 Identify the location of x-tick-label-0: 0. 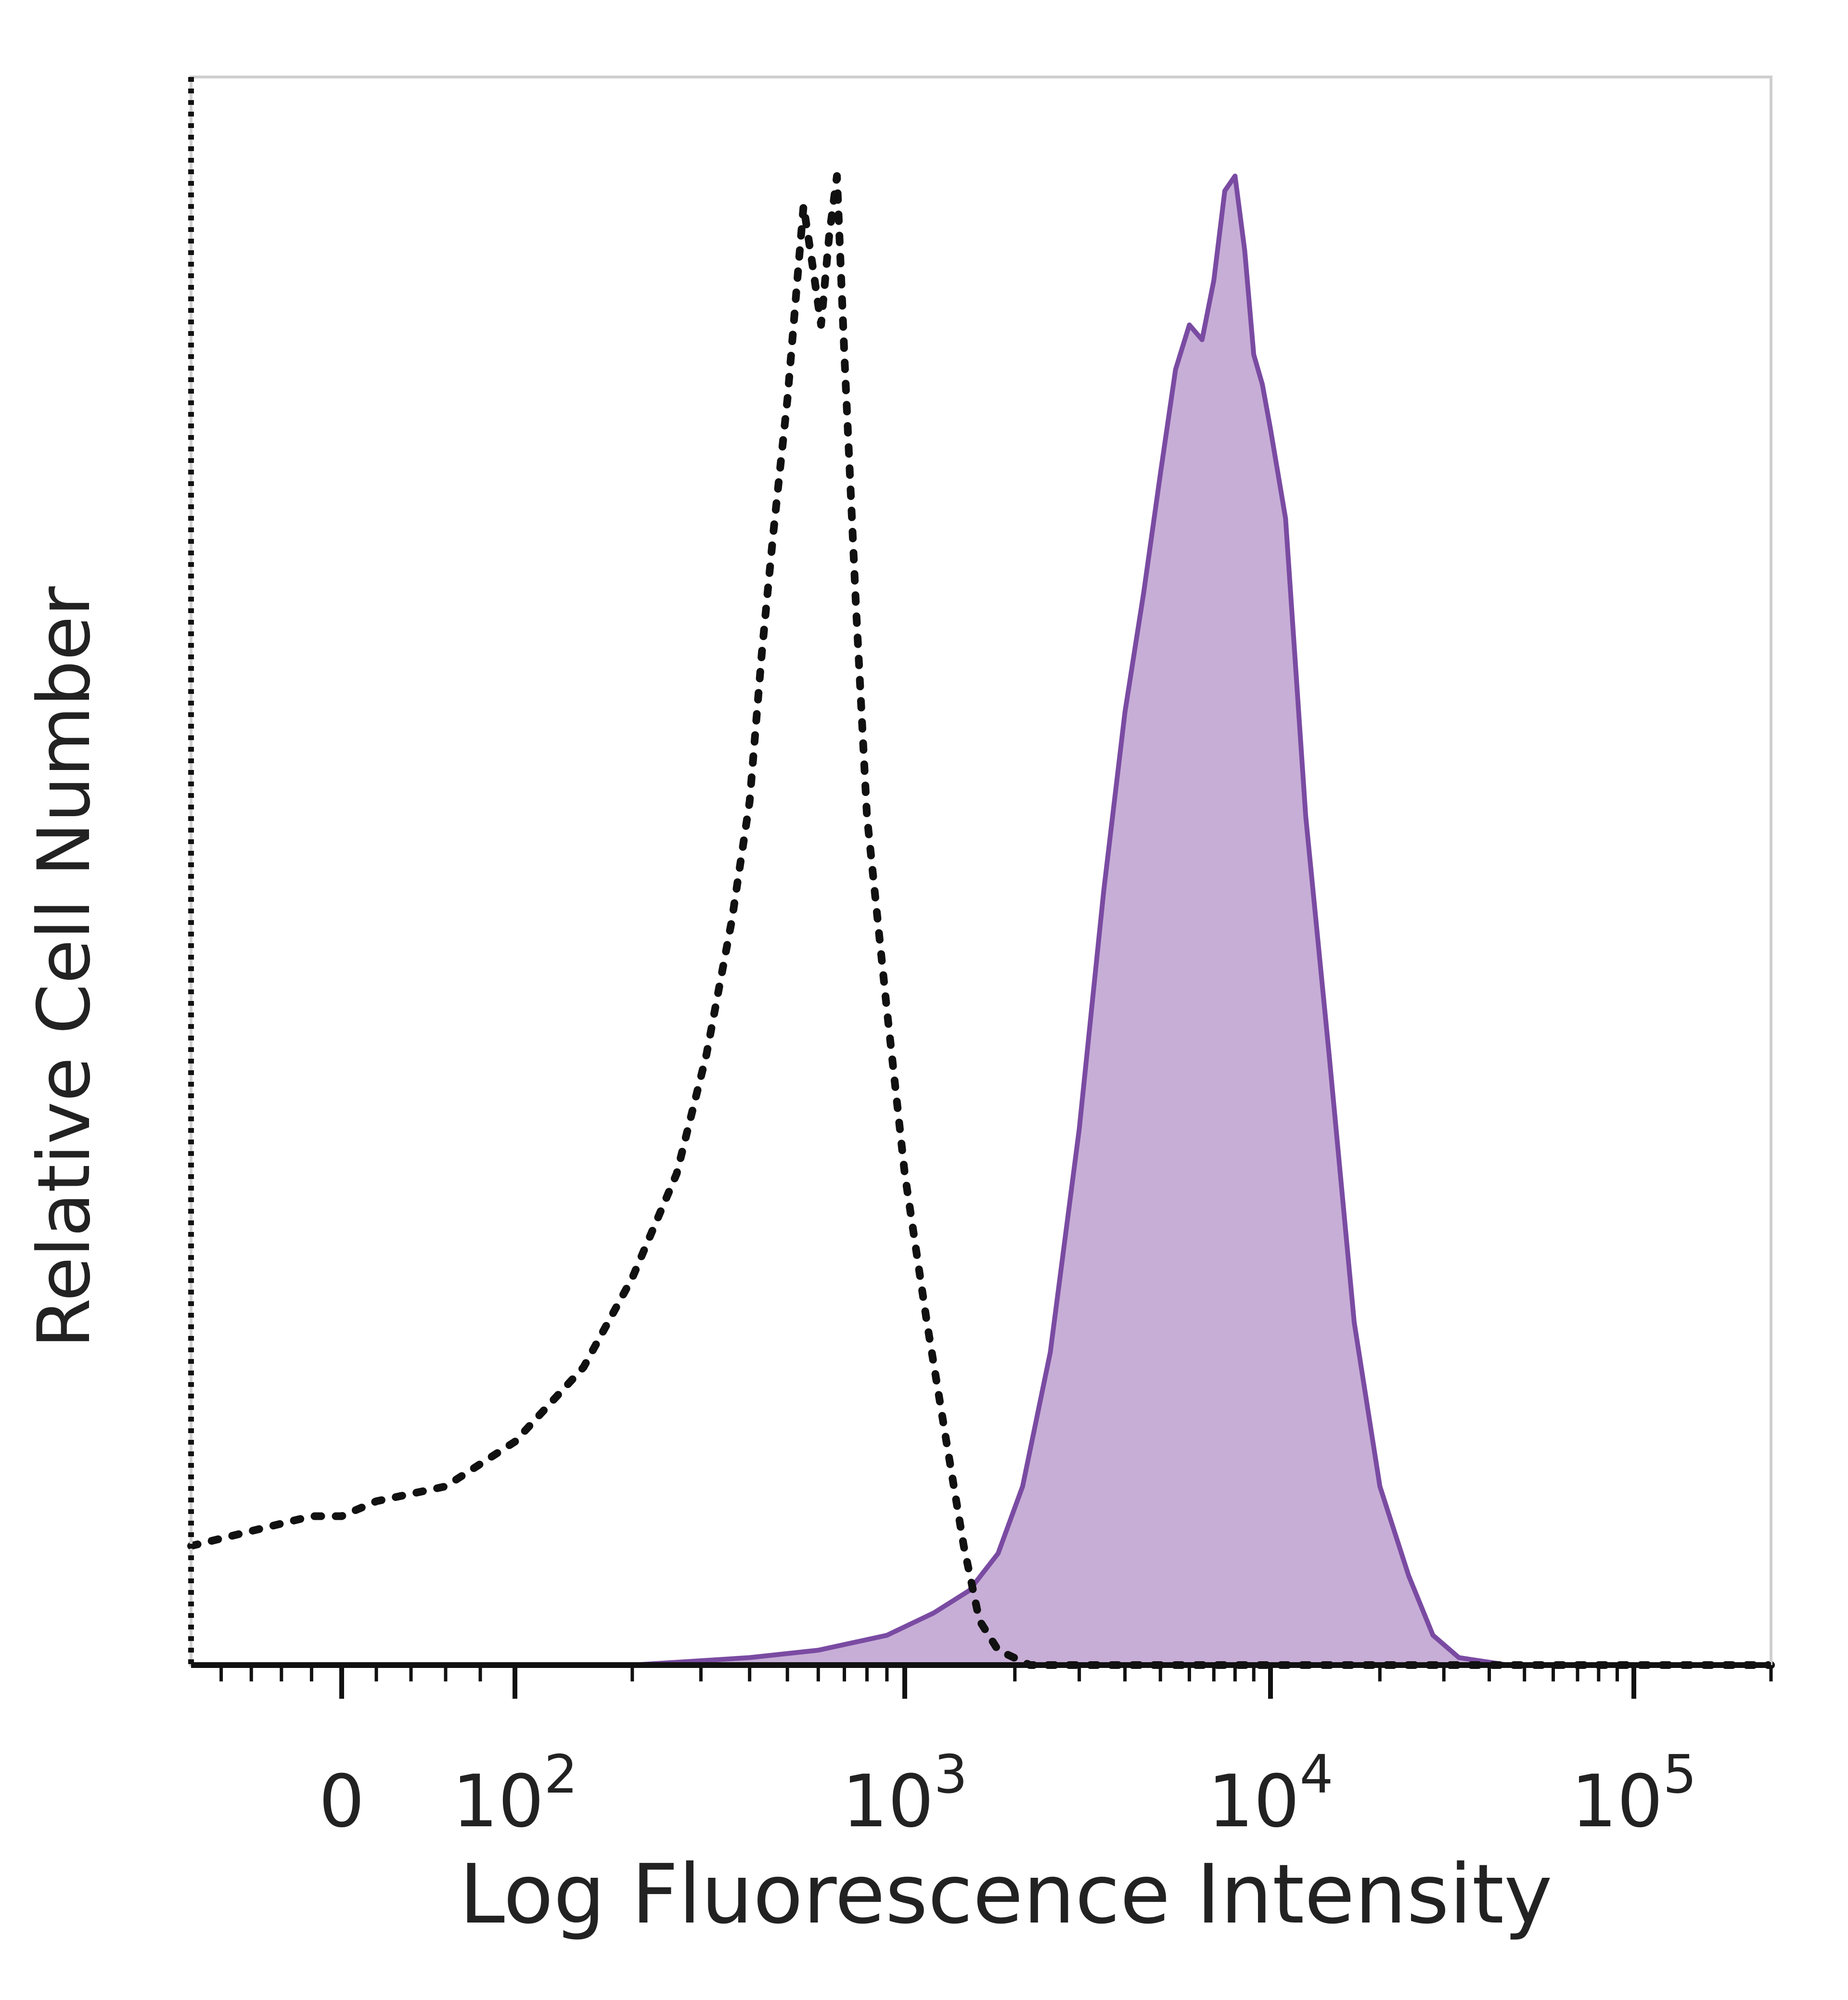
(341, 1802).